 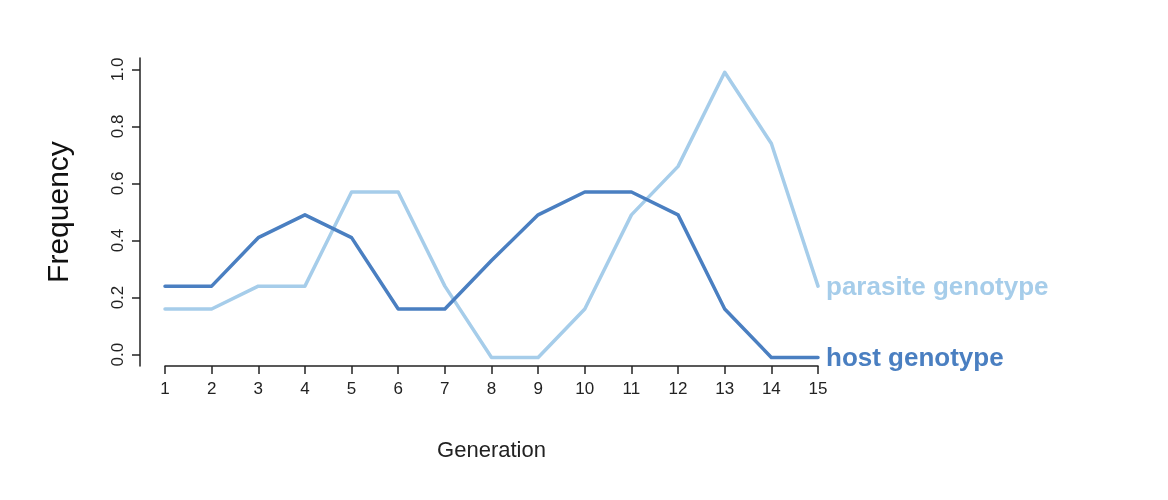 I want to click on y-tick-label: 0.2, so click(x=117, y=297).